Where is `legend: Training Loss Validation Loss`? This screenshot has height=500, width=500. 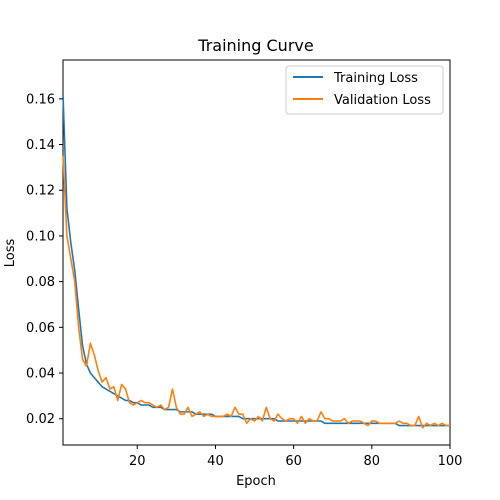 legend: Training Loss Validation Loss is located at coordinates (364, 90).